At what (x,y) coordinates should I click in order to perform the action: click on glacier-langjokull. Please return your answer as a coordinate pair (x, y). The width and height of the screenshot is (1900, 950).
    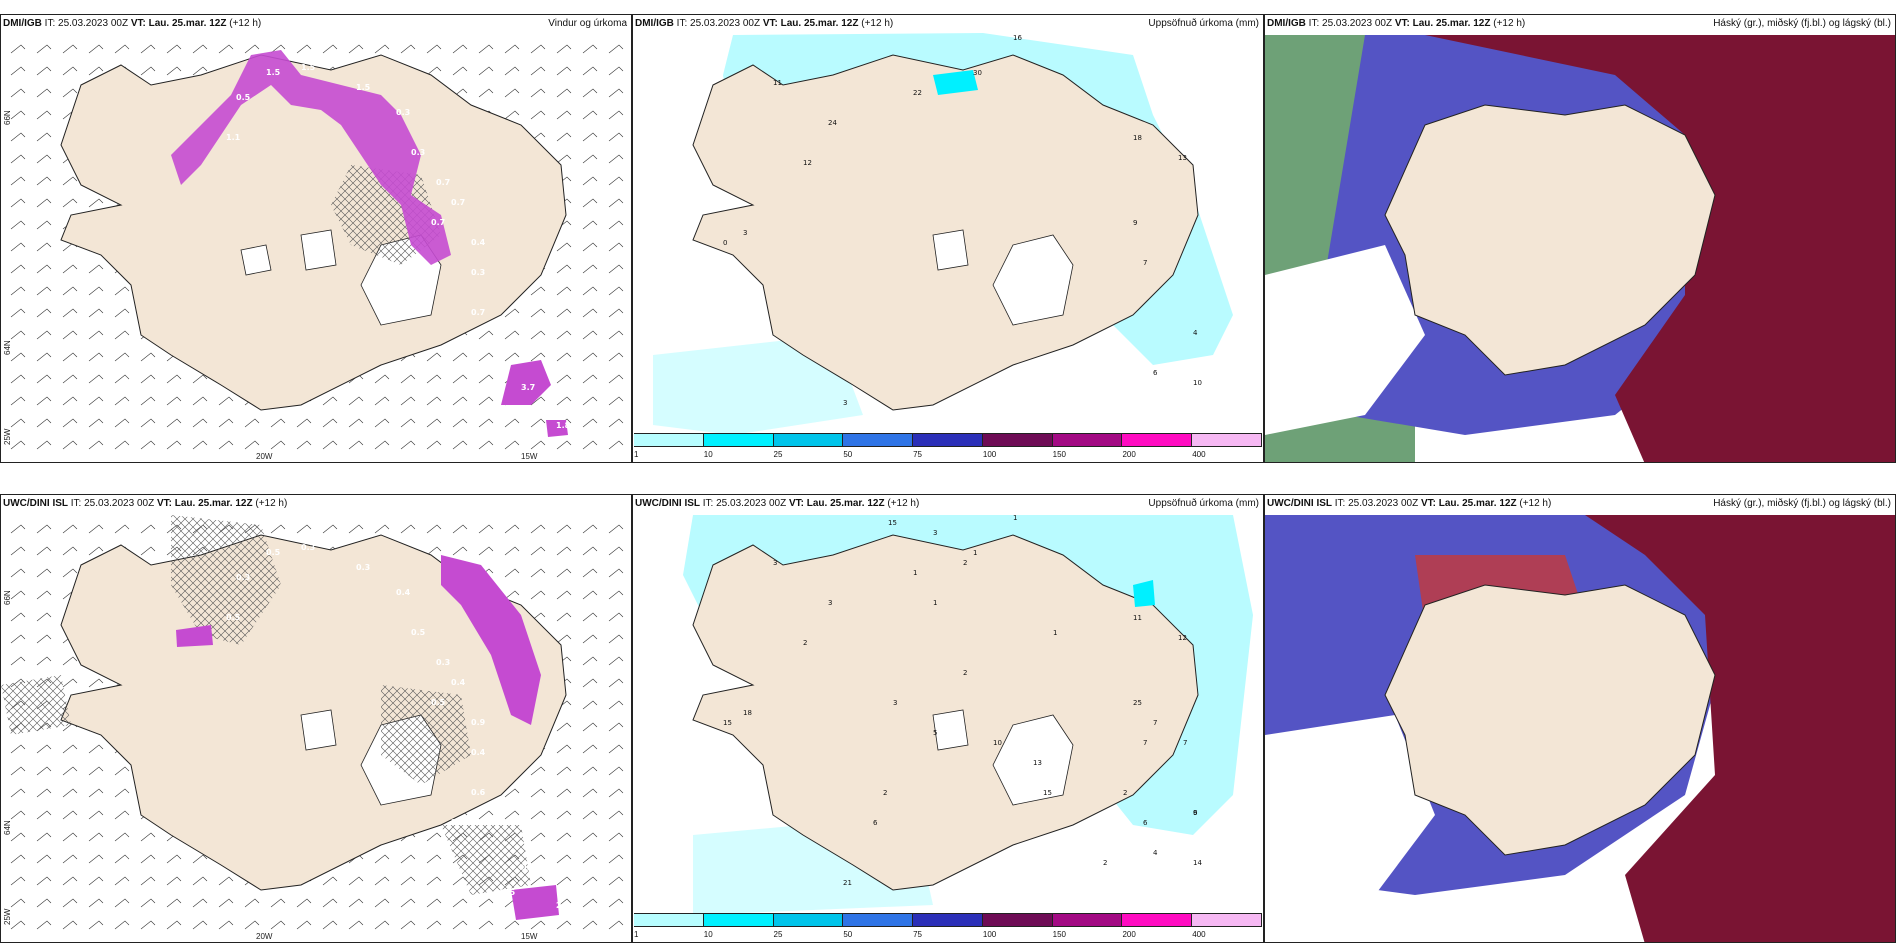
    Looking at the image, I should click on (318, 250).